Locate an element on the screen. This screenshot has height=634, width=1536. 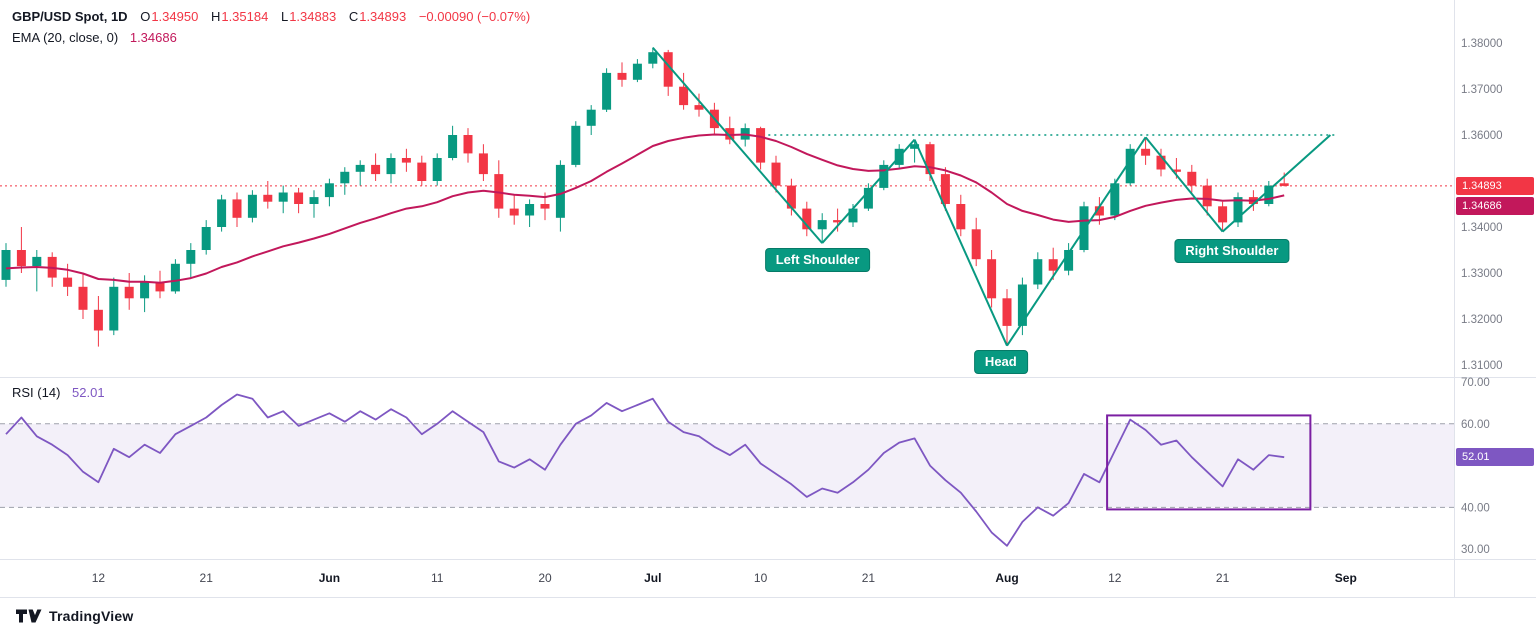
open-value: 1.34950 is located at coordinates (175, 16).